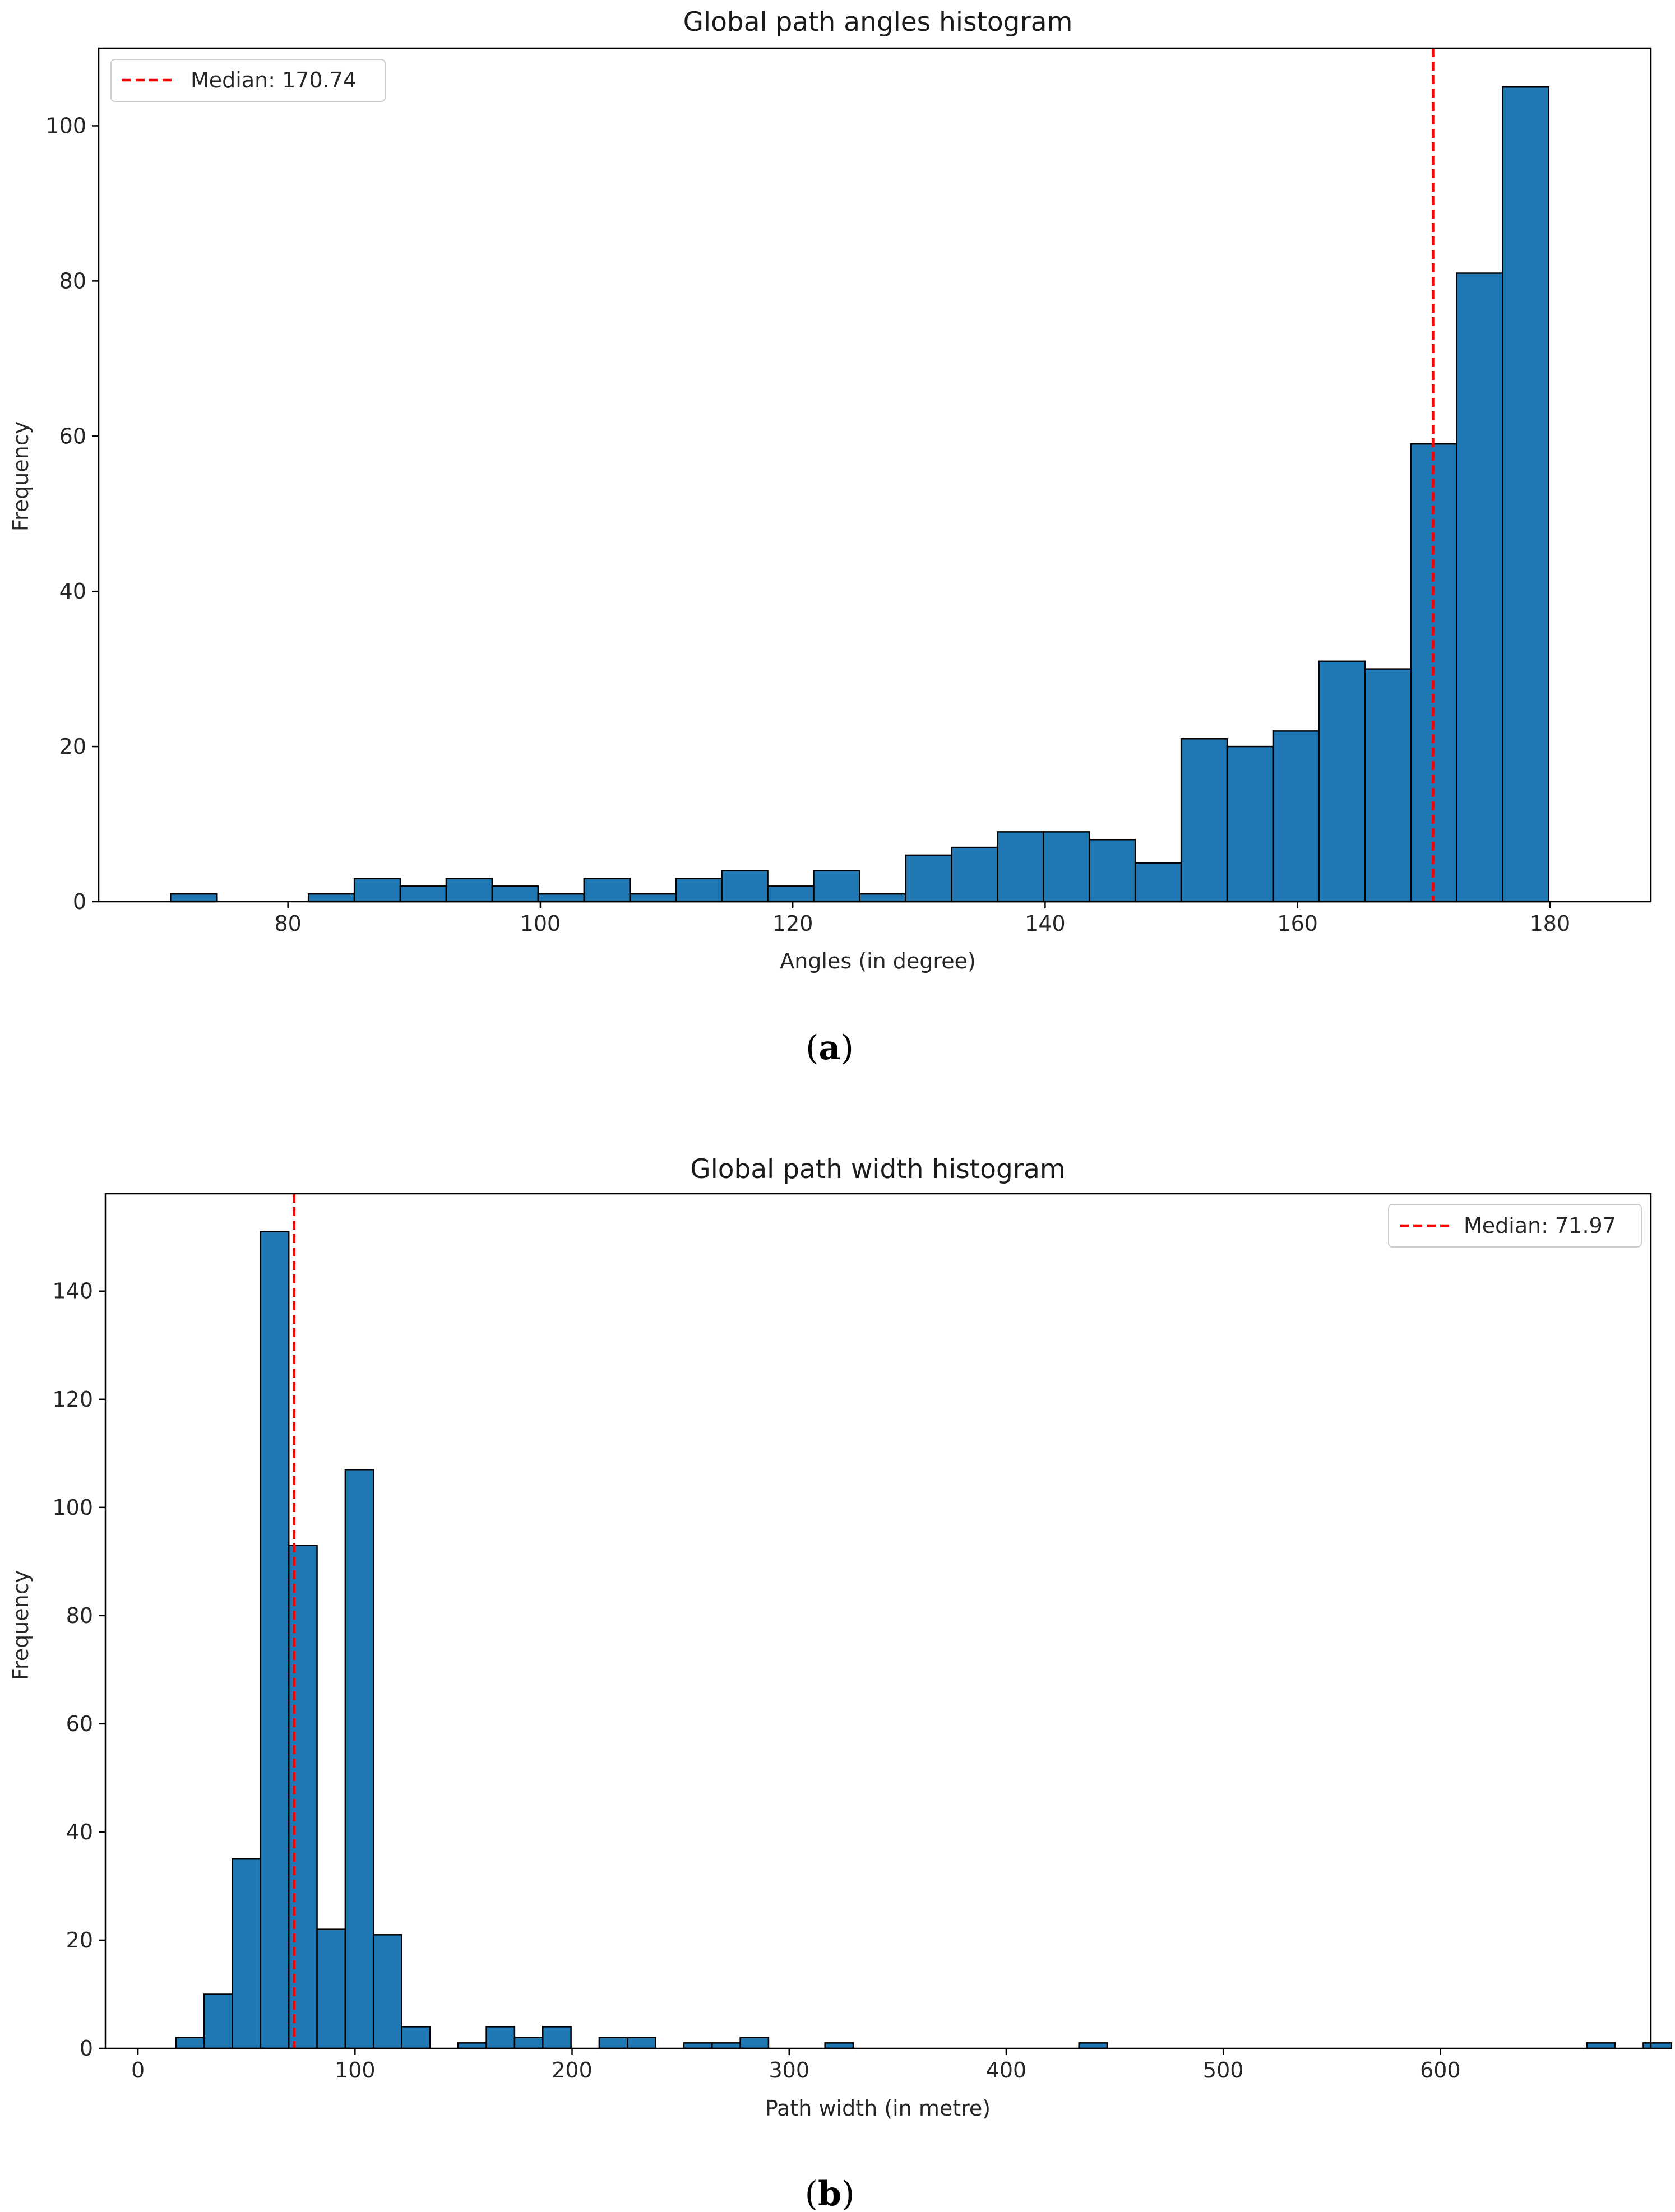 This screenshot has height=2212, width=1675. I want to click on x-tick-label: 0, so click(138, 2070).